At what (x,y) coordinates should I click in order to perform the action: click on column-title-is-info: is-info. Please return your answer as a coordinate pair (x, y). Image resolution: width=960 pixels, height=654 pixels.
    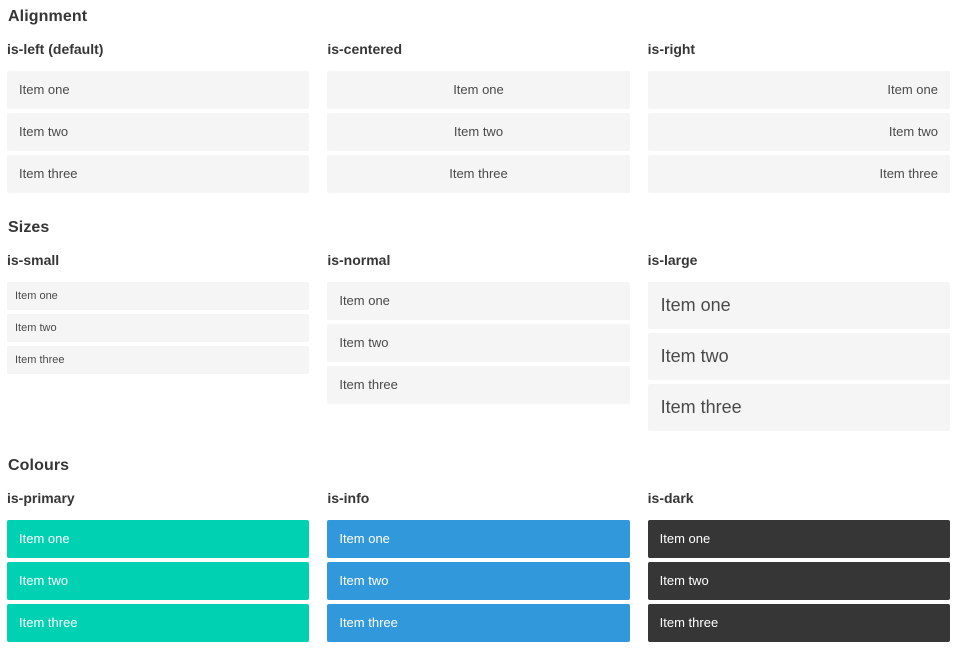
    Looking at the image, I should click on (348, 498).